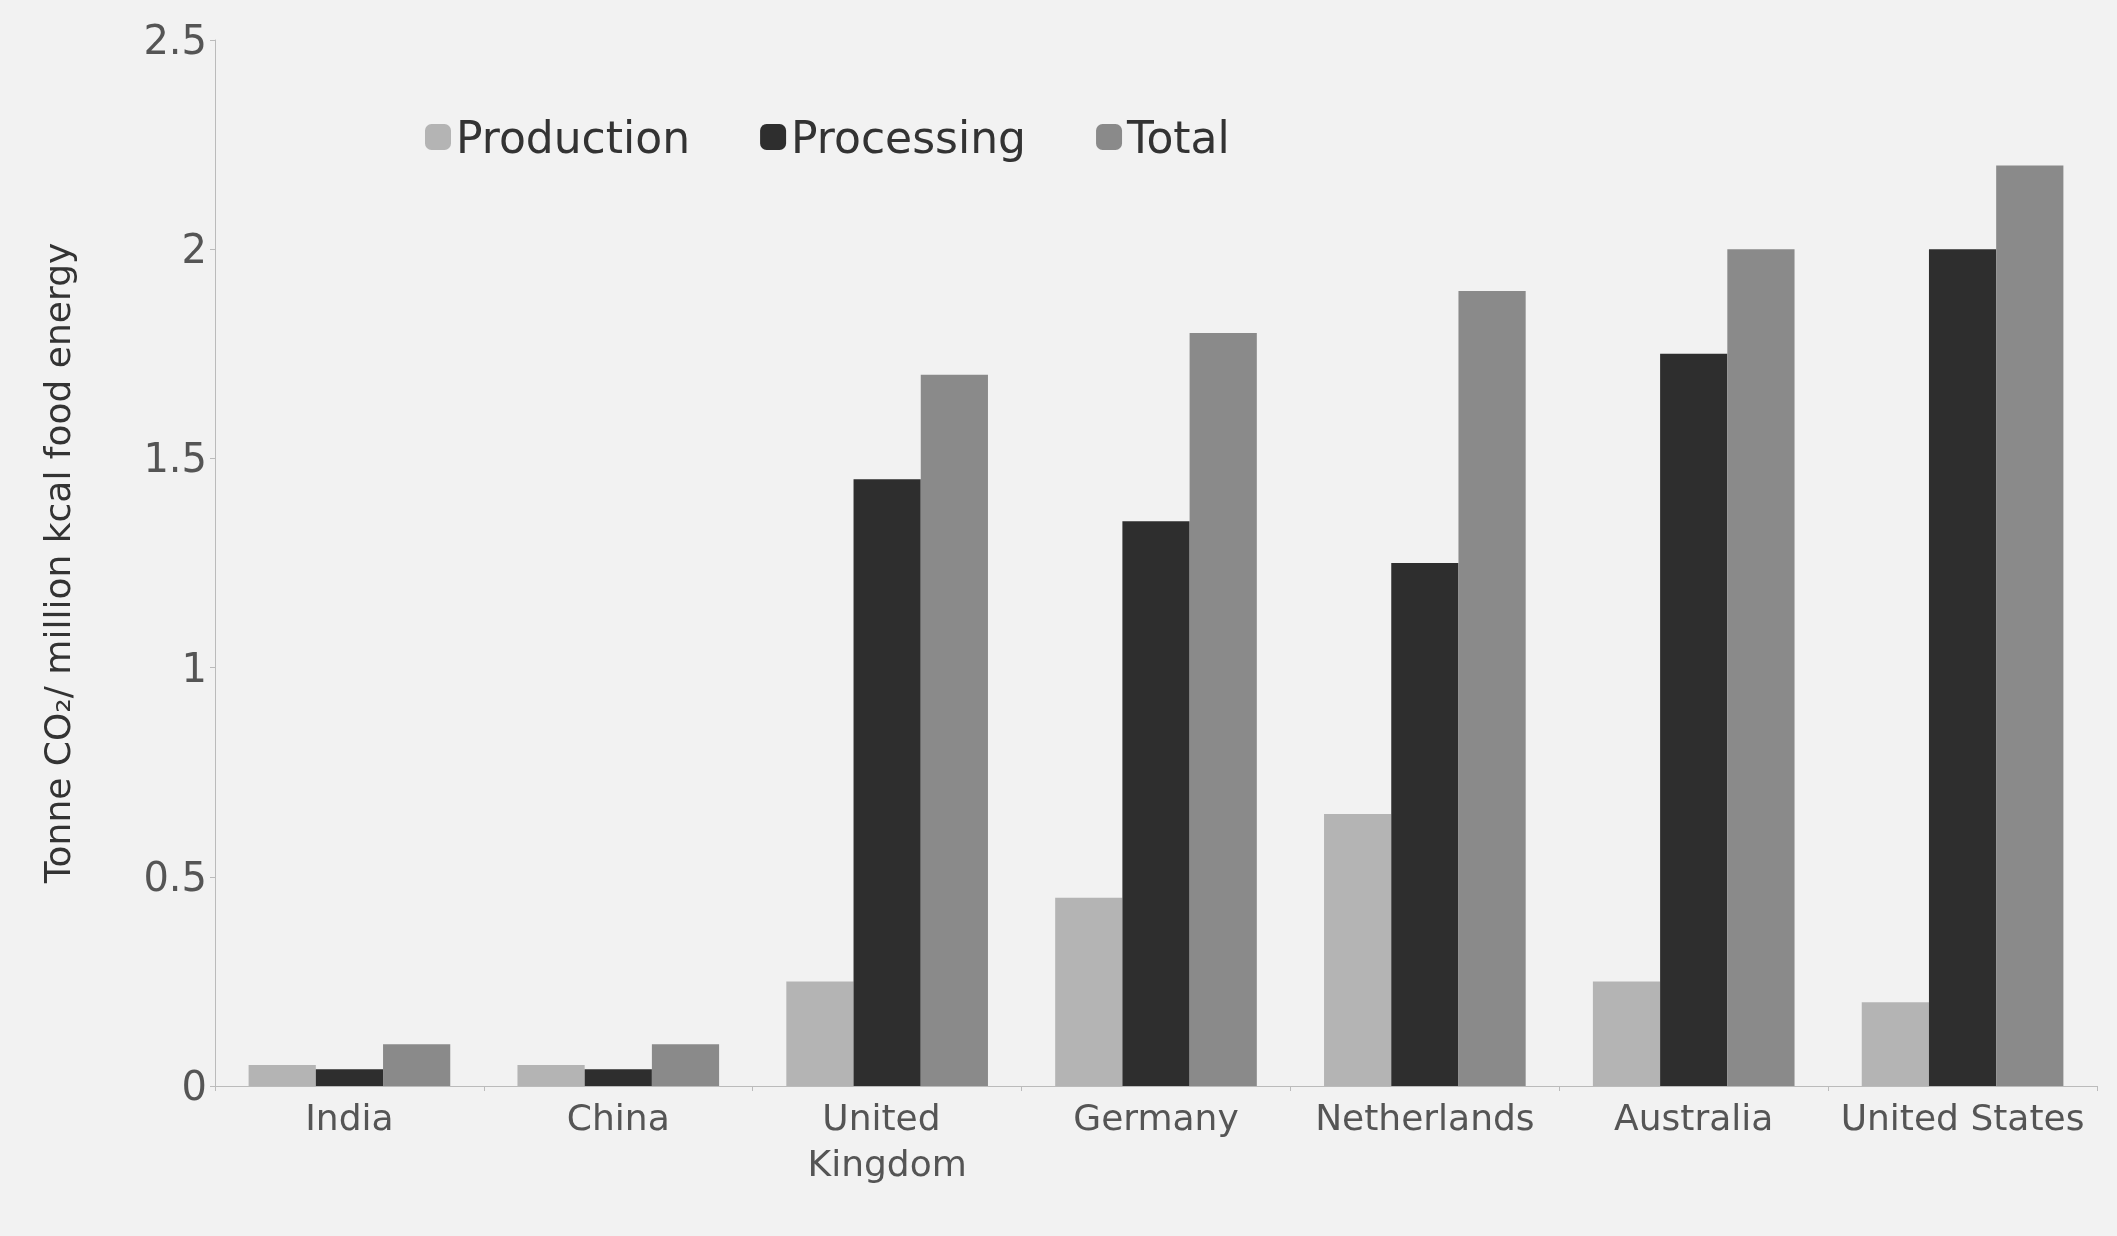 The height and width of the screenshot is (1236, 2117). I want to click on y-axis-title: Tonne CO₂/ million kcal food energy, so click(57, 563).